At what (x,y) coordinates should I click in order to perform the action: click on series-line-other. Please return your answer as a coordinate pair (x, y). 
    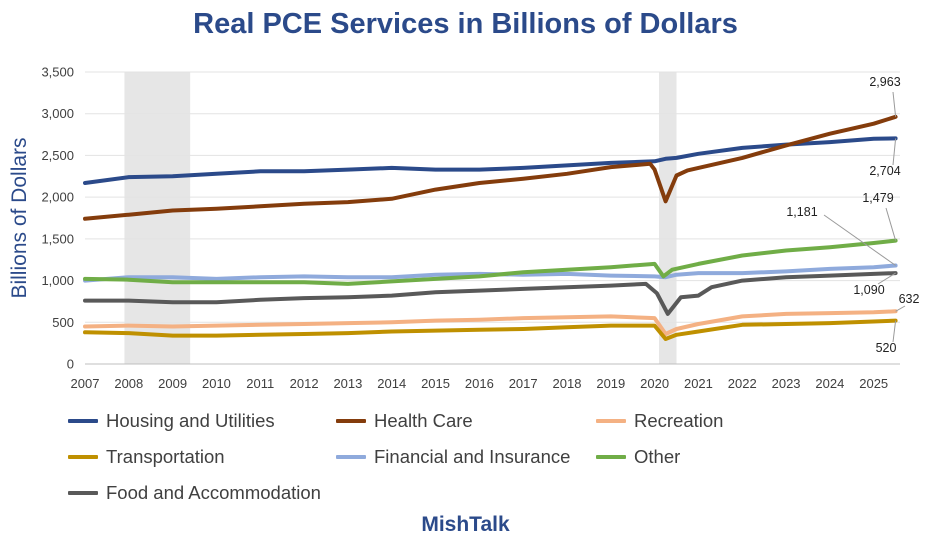
    Looking at the image, I should click on (490, 262).